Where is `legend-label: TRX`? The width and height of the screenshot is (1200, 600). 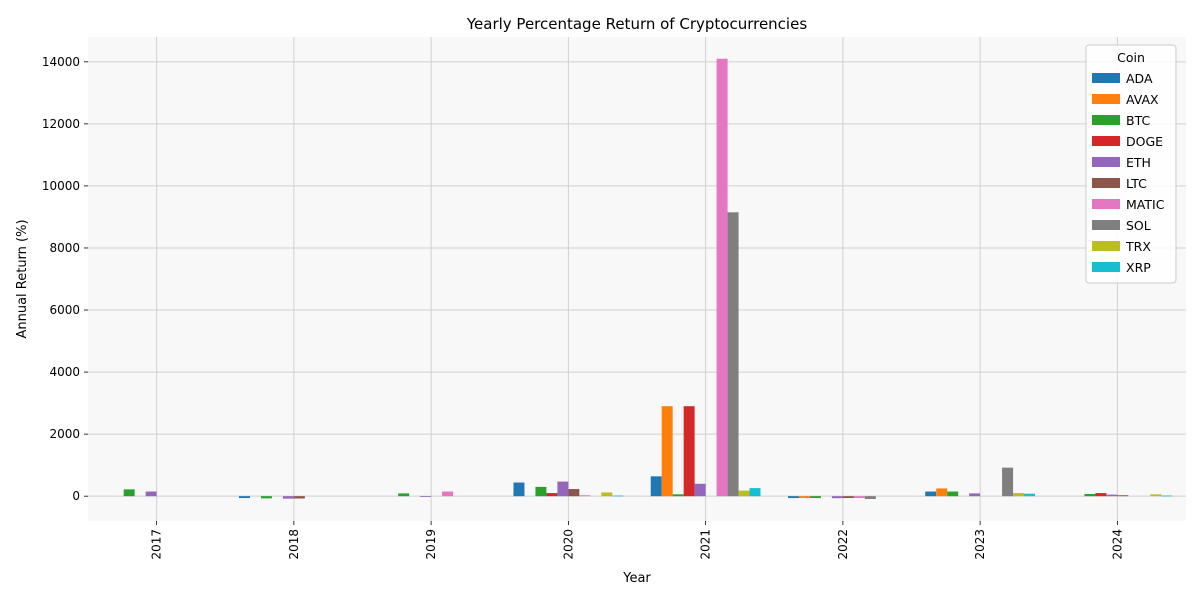
legend-label: TRX is located at coordinates (1138, 246).